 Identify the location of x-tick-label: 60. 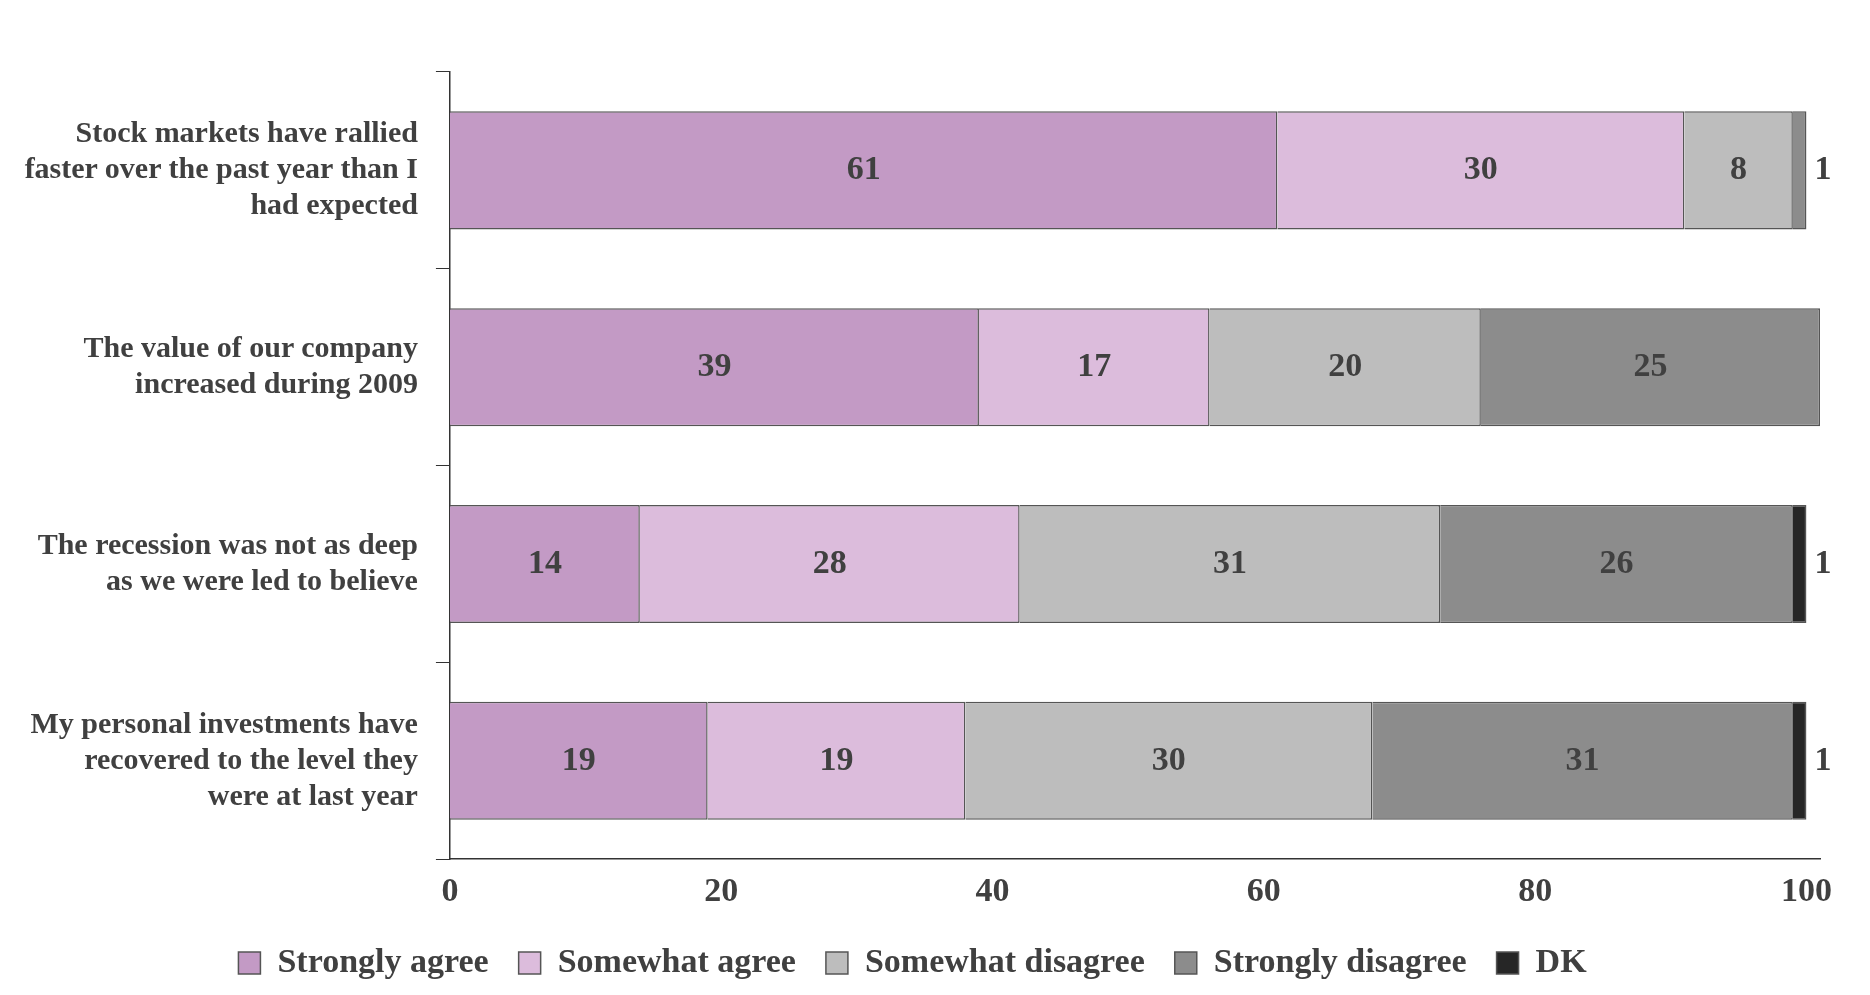
(1263, 890).